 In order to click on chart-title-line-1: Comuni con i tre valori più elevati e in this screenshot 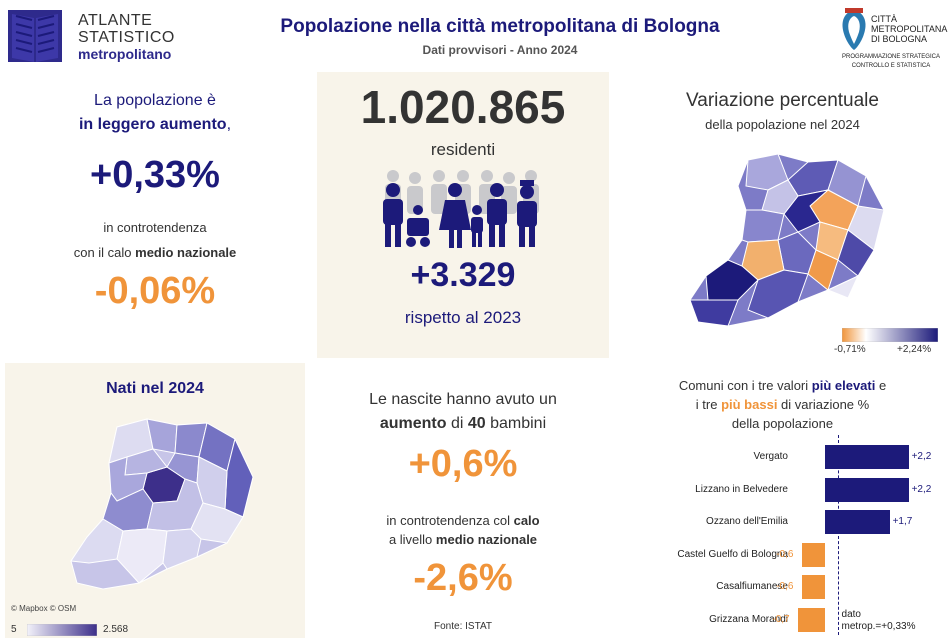, I will do `click(782, 385)`.